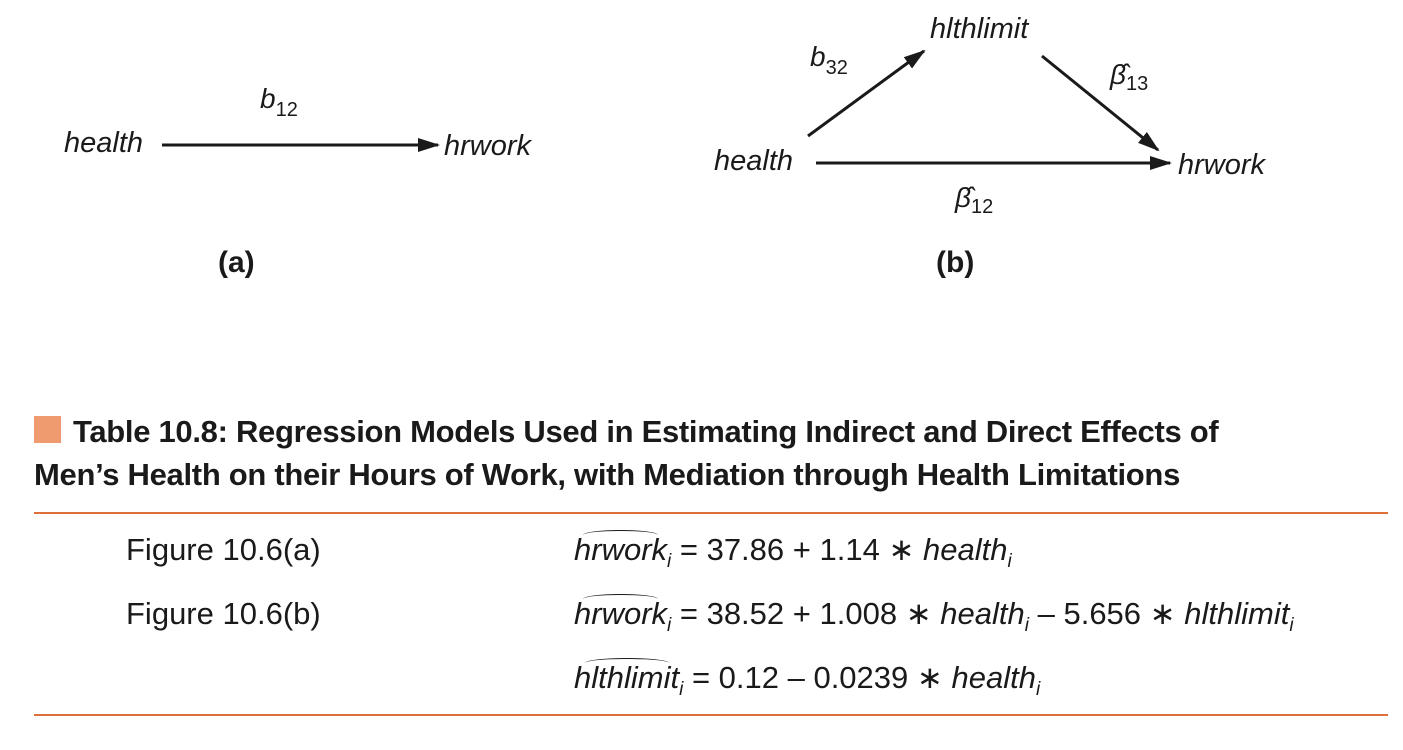 This screenshot has width=1403, height=750. Describe the element at coordinates (298, 181) in the screenshot. I see `figure-a: health hrwork b12 (a)` at that location.